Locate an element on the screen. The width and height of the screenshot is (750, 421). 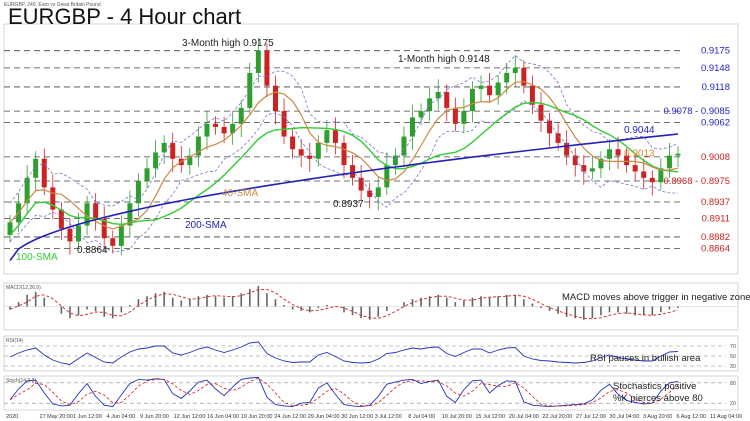
current-value-label: 0.9044 is located at coordinates (639, 130).